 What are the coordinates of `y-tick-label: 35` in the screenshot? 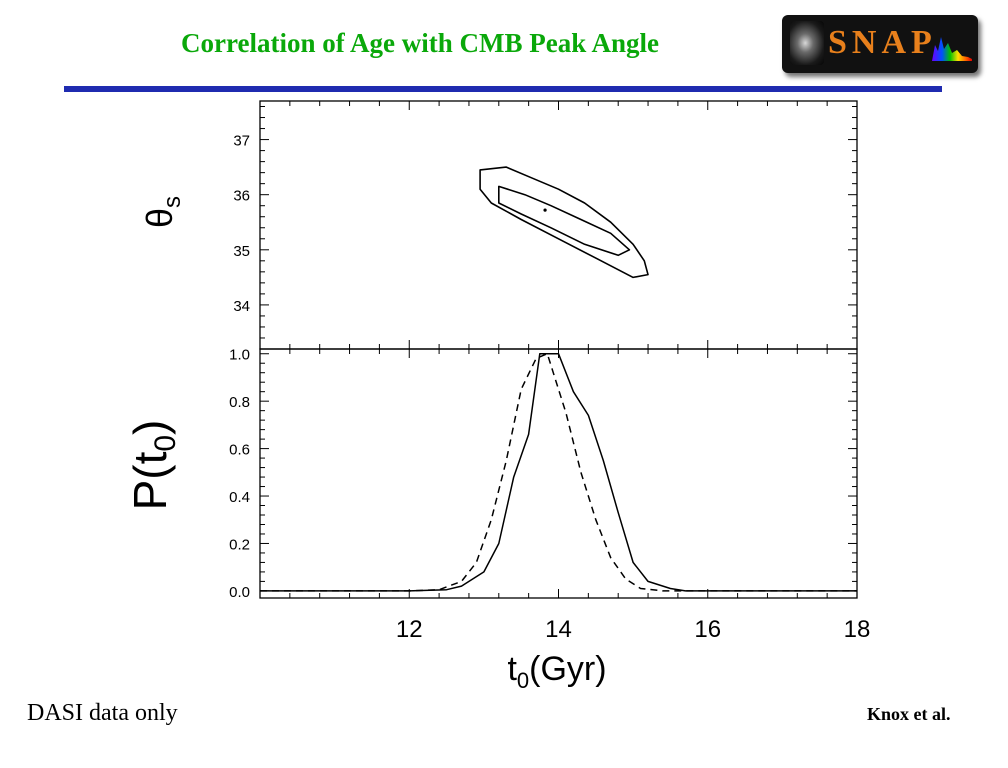 It's located at (241, 251).